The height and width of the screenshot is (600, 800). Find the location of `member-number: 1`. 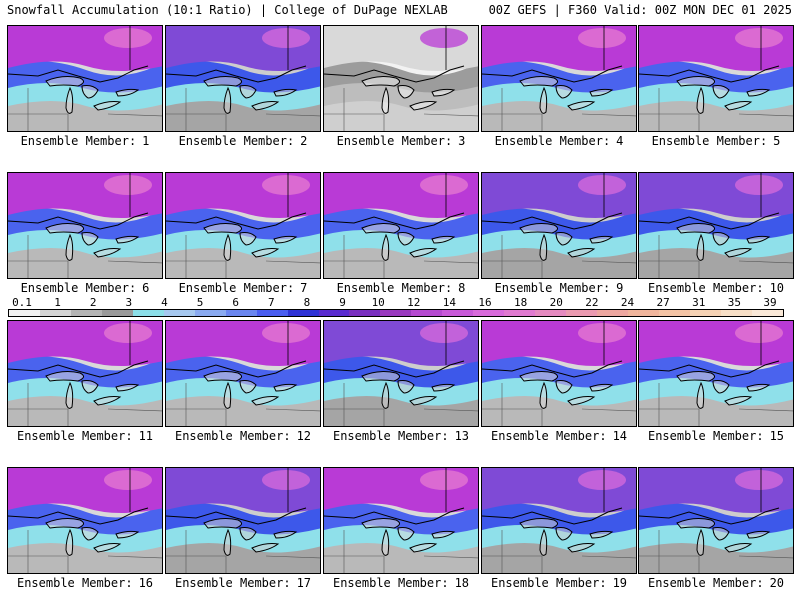

member-number: 1 is located at coordinates (146, 141).